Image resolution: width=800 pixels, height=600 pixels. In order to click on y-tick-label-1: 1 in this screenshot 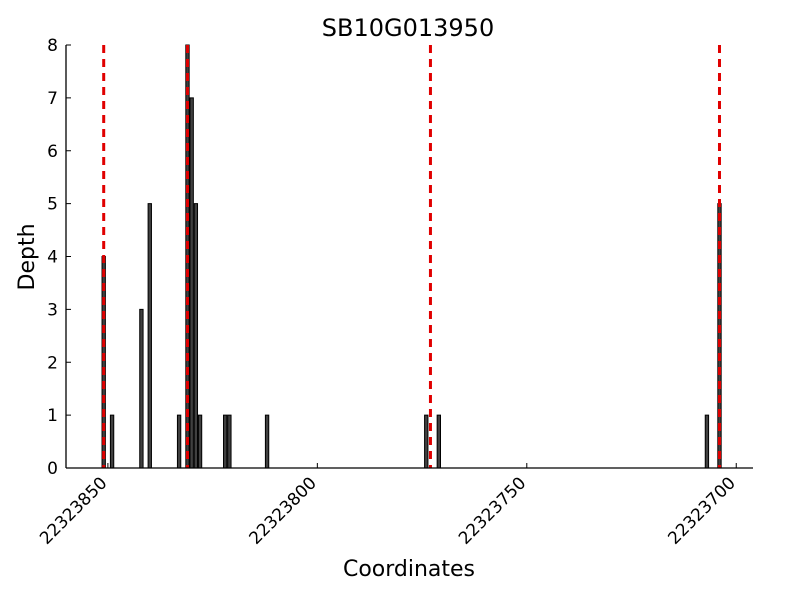, I will do `click(52, 416)`.